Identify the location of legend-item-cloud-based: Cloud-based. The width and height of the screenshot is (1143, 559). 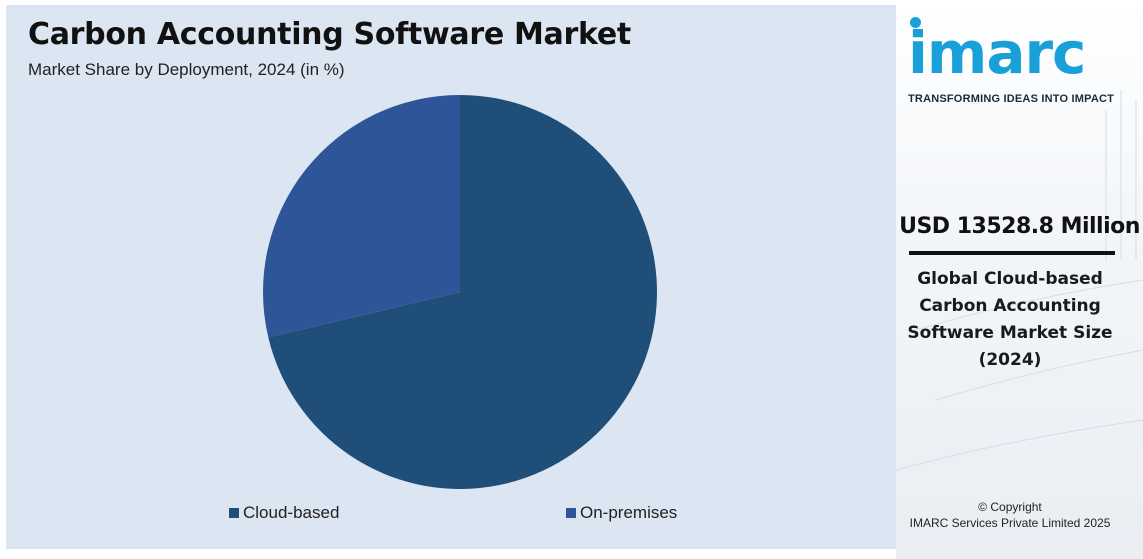
(284, 513).